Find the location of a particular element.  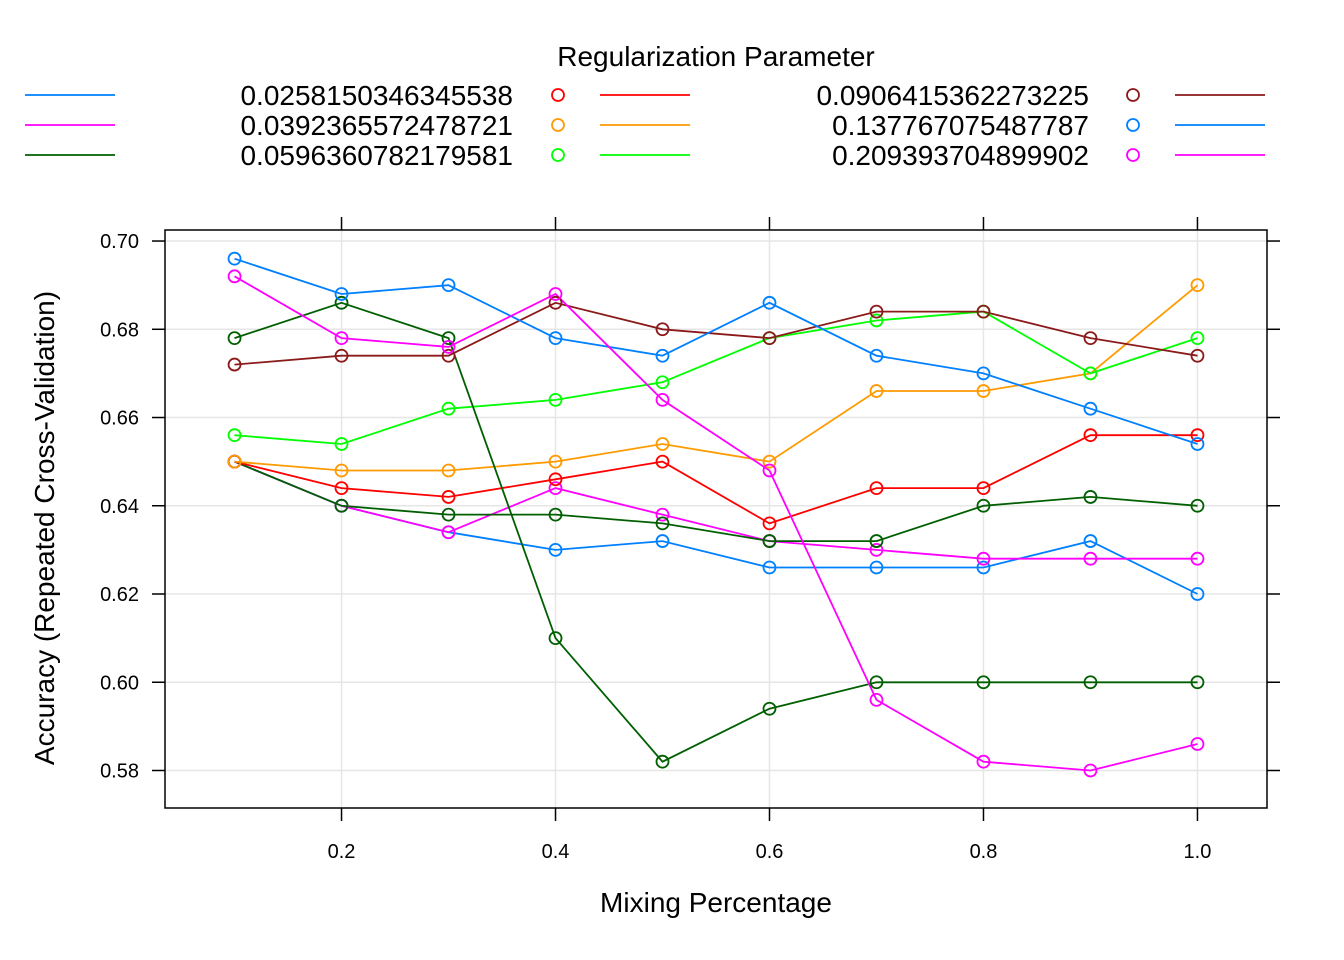

y-tick-label: 0.62 is located at coordinates (119, 595).